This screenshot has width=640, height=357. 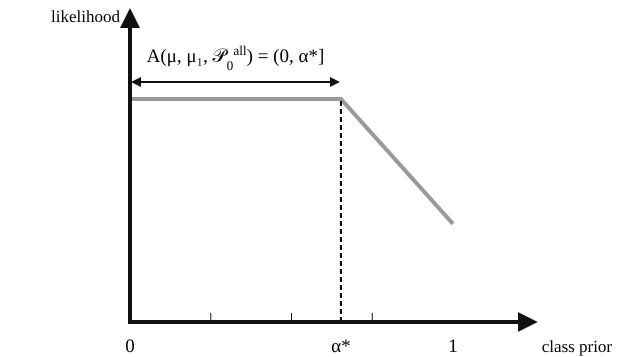 I want to click on text: A(μ, μ₁, 𝒫$_{0}$$^{all}$) = (0, α*], so click(x=235, y=57).